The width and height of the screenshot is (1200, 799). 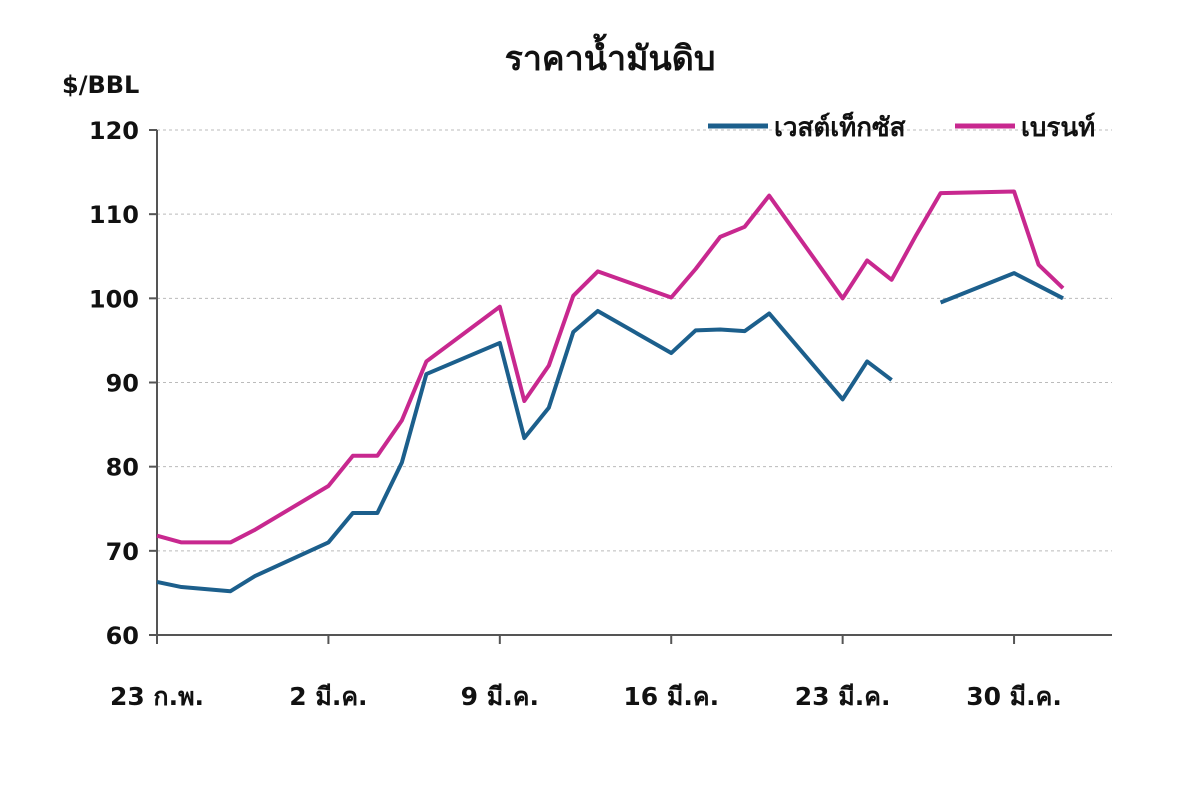 What do you see at coordinates (610, 56) in the screenshot?
I see `chart-title: ราคาน้ำมันดิบ` at bounding box center [610, 56].